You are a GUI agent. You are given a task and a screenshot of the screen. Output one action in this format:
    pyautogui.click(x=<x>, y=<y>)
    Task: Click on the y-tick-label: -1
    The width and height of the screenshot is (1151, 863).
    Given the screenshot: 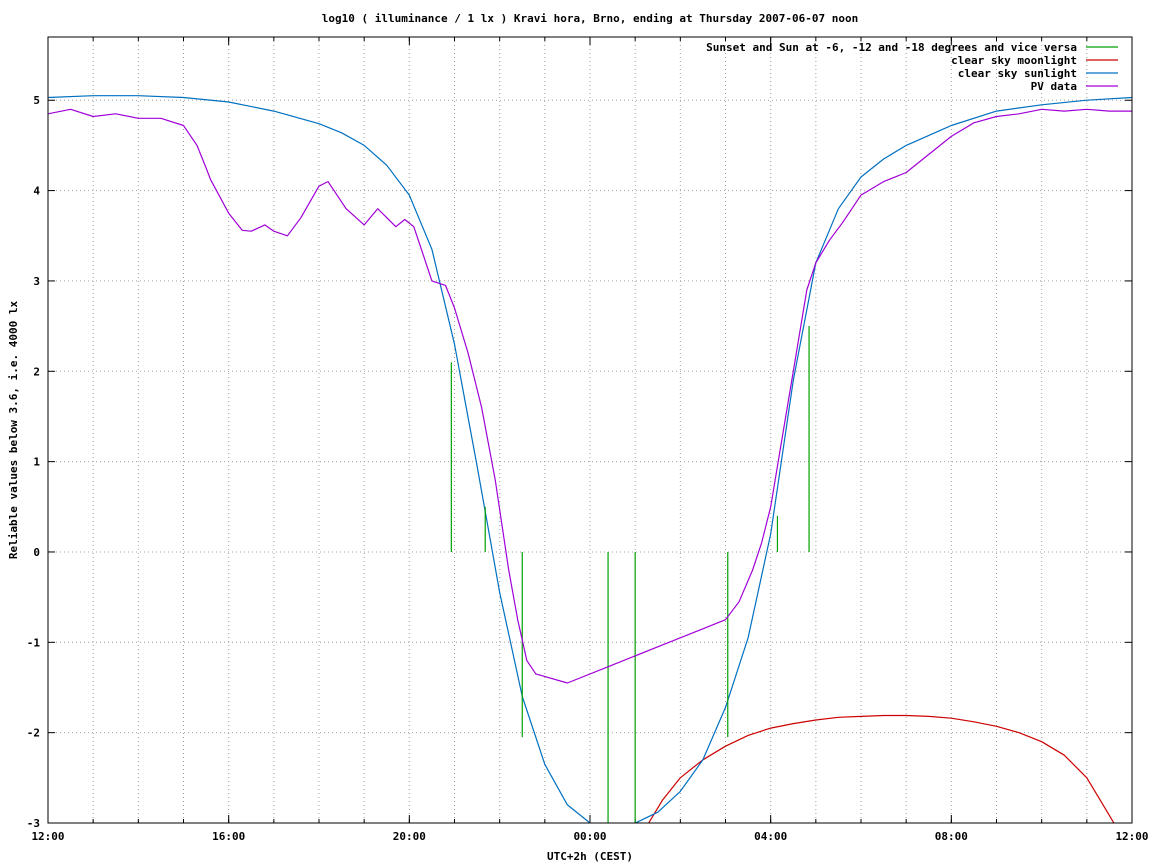 What is the action you would take?
    pyautogui.click(x=34, y=642)
    